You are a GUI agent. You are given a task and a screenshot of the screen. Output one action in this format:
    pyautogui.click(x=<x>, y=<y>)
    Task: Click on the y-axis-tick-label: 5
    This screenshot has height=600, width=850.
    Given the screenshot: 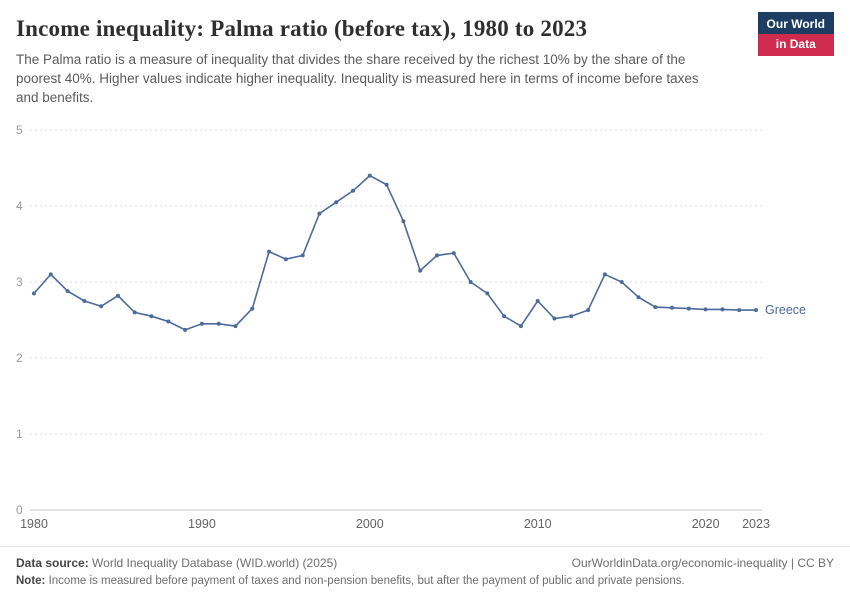 What is the action you would take?
    pyautogui.click(x=19, y=130)
    